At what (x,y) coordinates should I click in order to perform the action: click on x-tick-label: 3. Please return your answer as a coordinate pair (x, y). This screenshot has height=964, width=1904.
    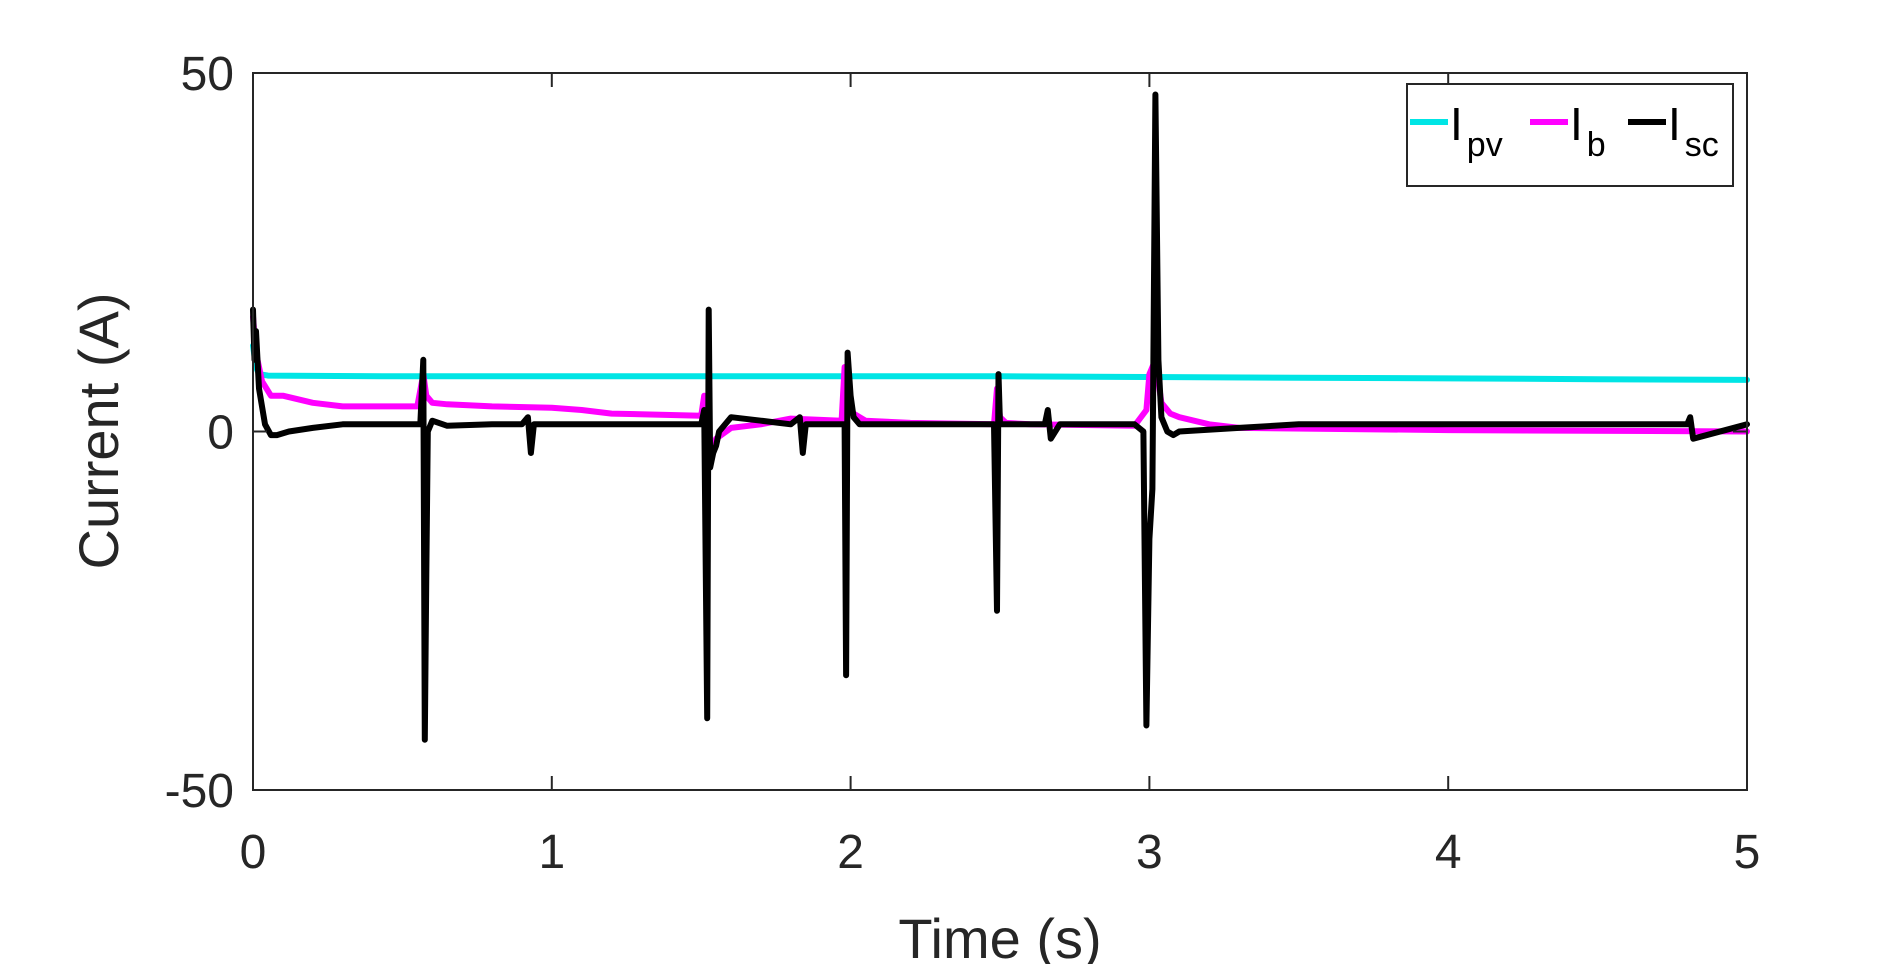
    Looking at the image, I should click on (1149, 852).